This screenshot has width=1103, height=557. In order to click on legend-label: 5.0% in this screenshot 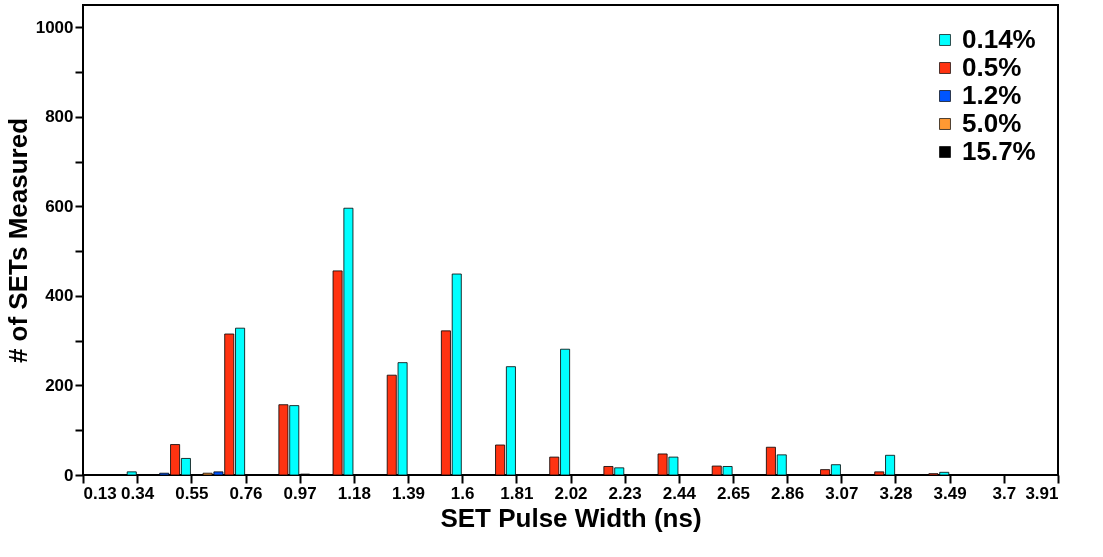, I will do `click(992, 123)`.